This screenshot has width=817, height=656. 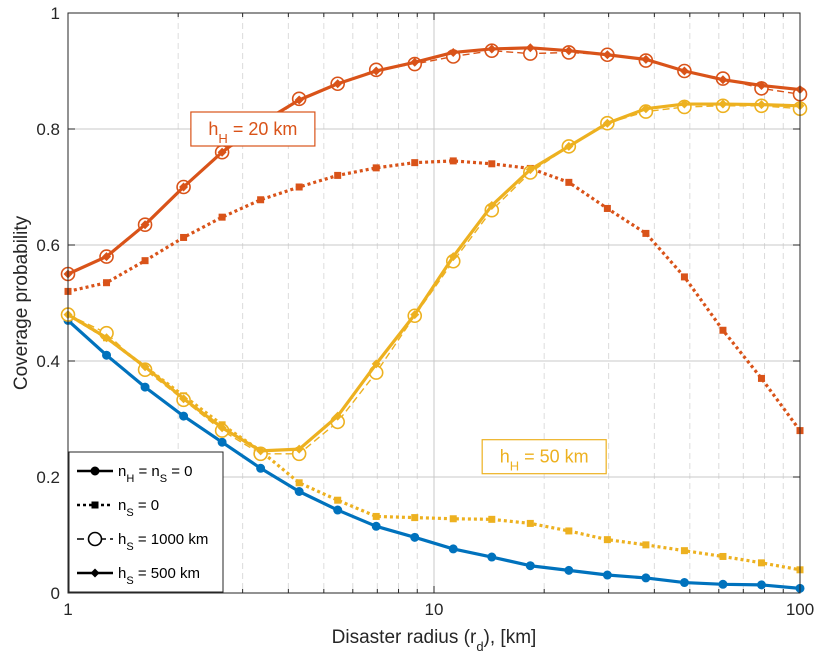 What do you see at coordinates (48, 245) in the screenshot?
I see `y-tick-label: 0.6` at bounding box center [48, 245].